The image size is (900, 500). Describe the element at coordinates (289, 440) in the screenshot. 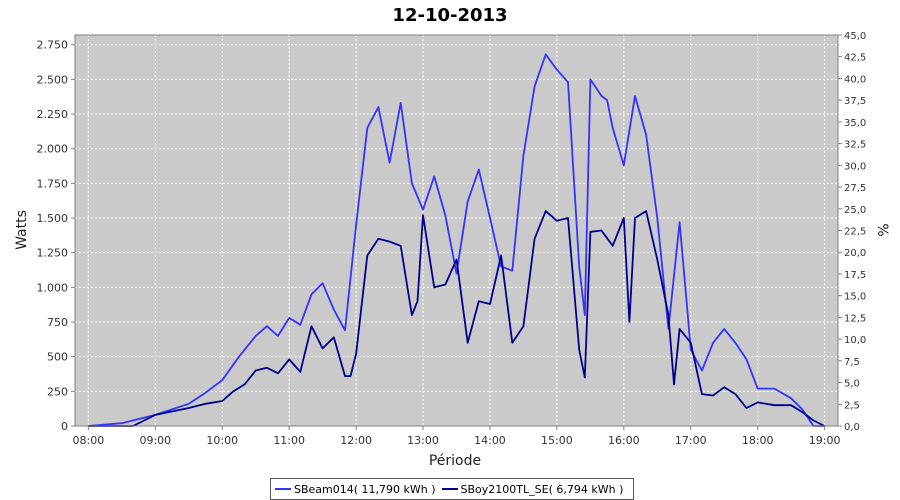

I see `x-tick-label: 11:00` at that location.